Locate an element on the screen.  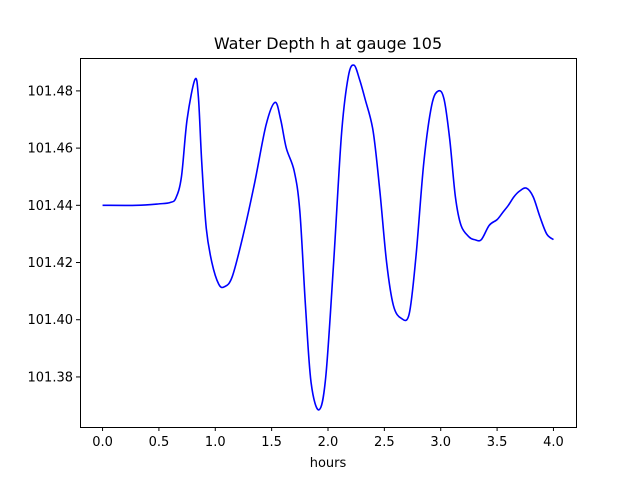
x-tick-label: 1.0 is located at coordinates (215, 442).